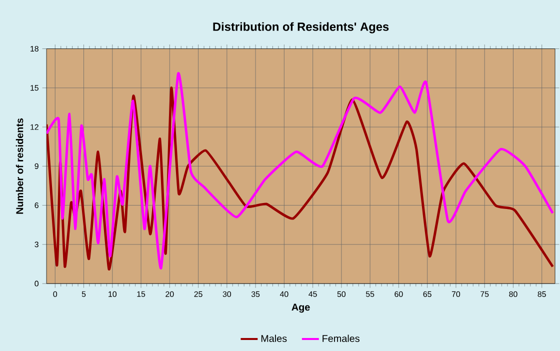 Image resolution: width=560 pixels, height=351 pixels. I want to click on legend-label: Males, so click(274, 338).